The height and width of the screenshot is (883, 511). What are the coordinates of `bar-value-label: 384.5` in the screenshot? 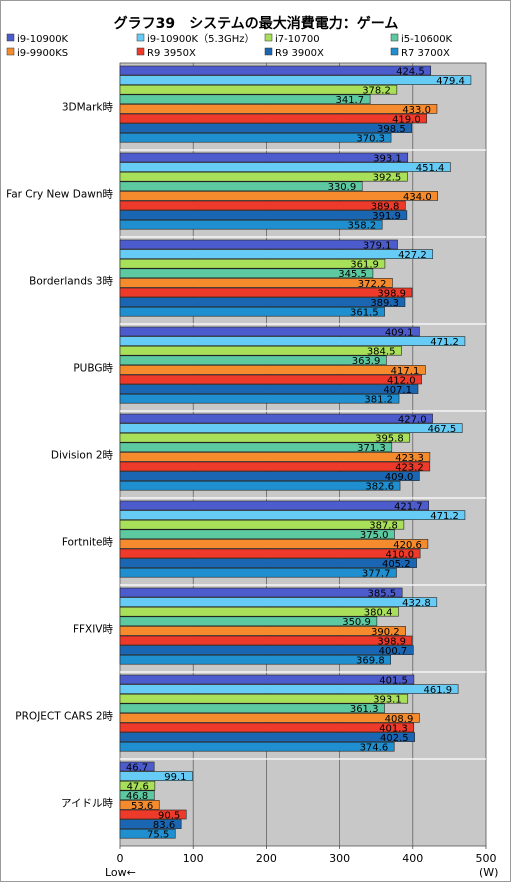 It's located at (381, 352).